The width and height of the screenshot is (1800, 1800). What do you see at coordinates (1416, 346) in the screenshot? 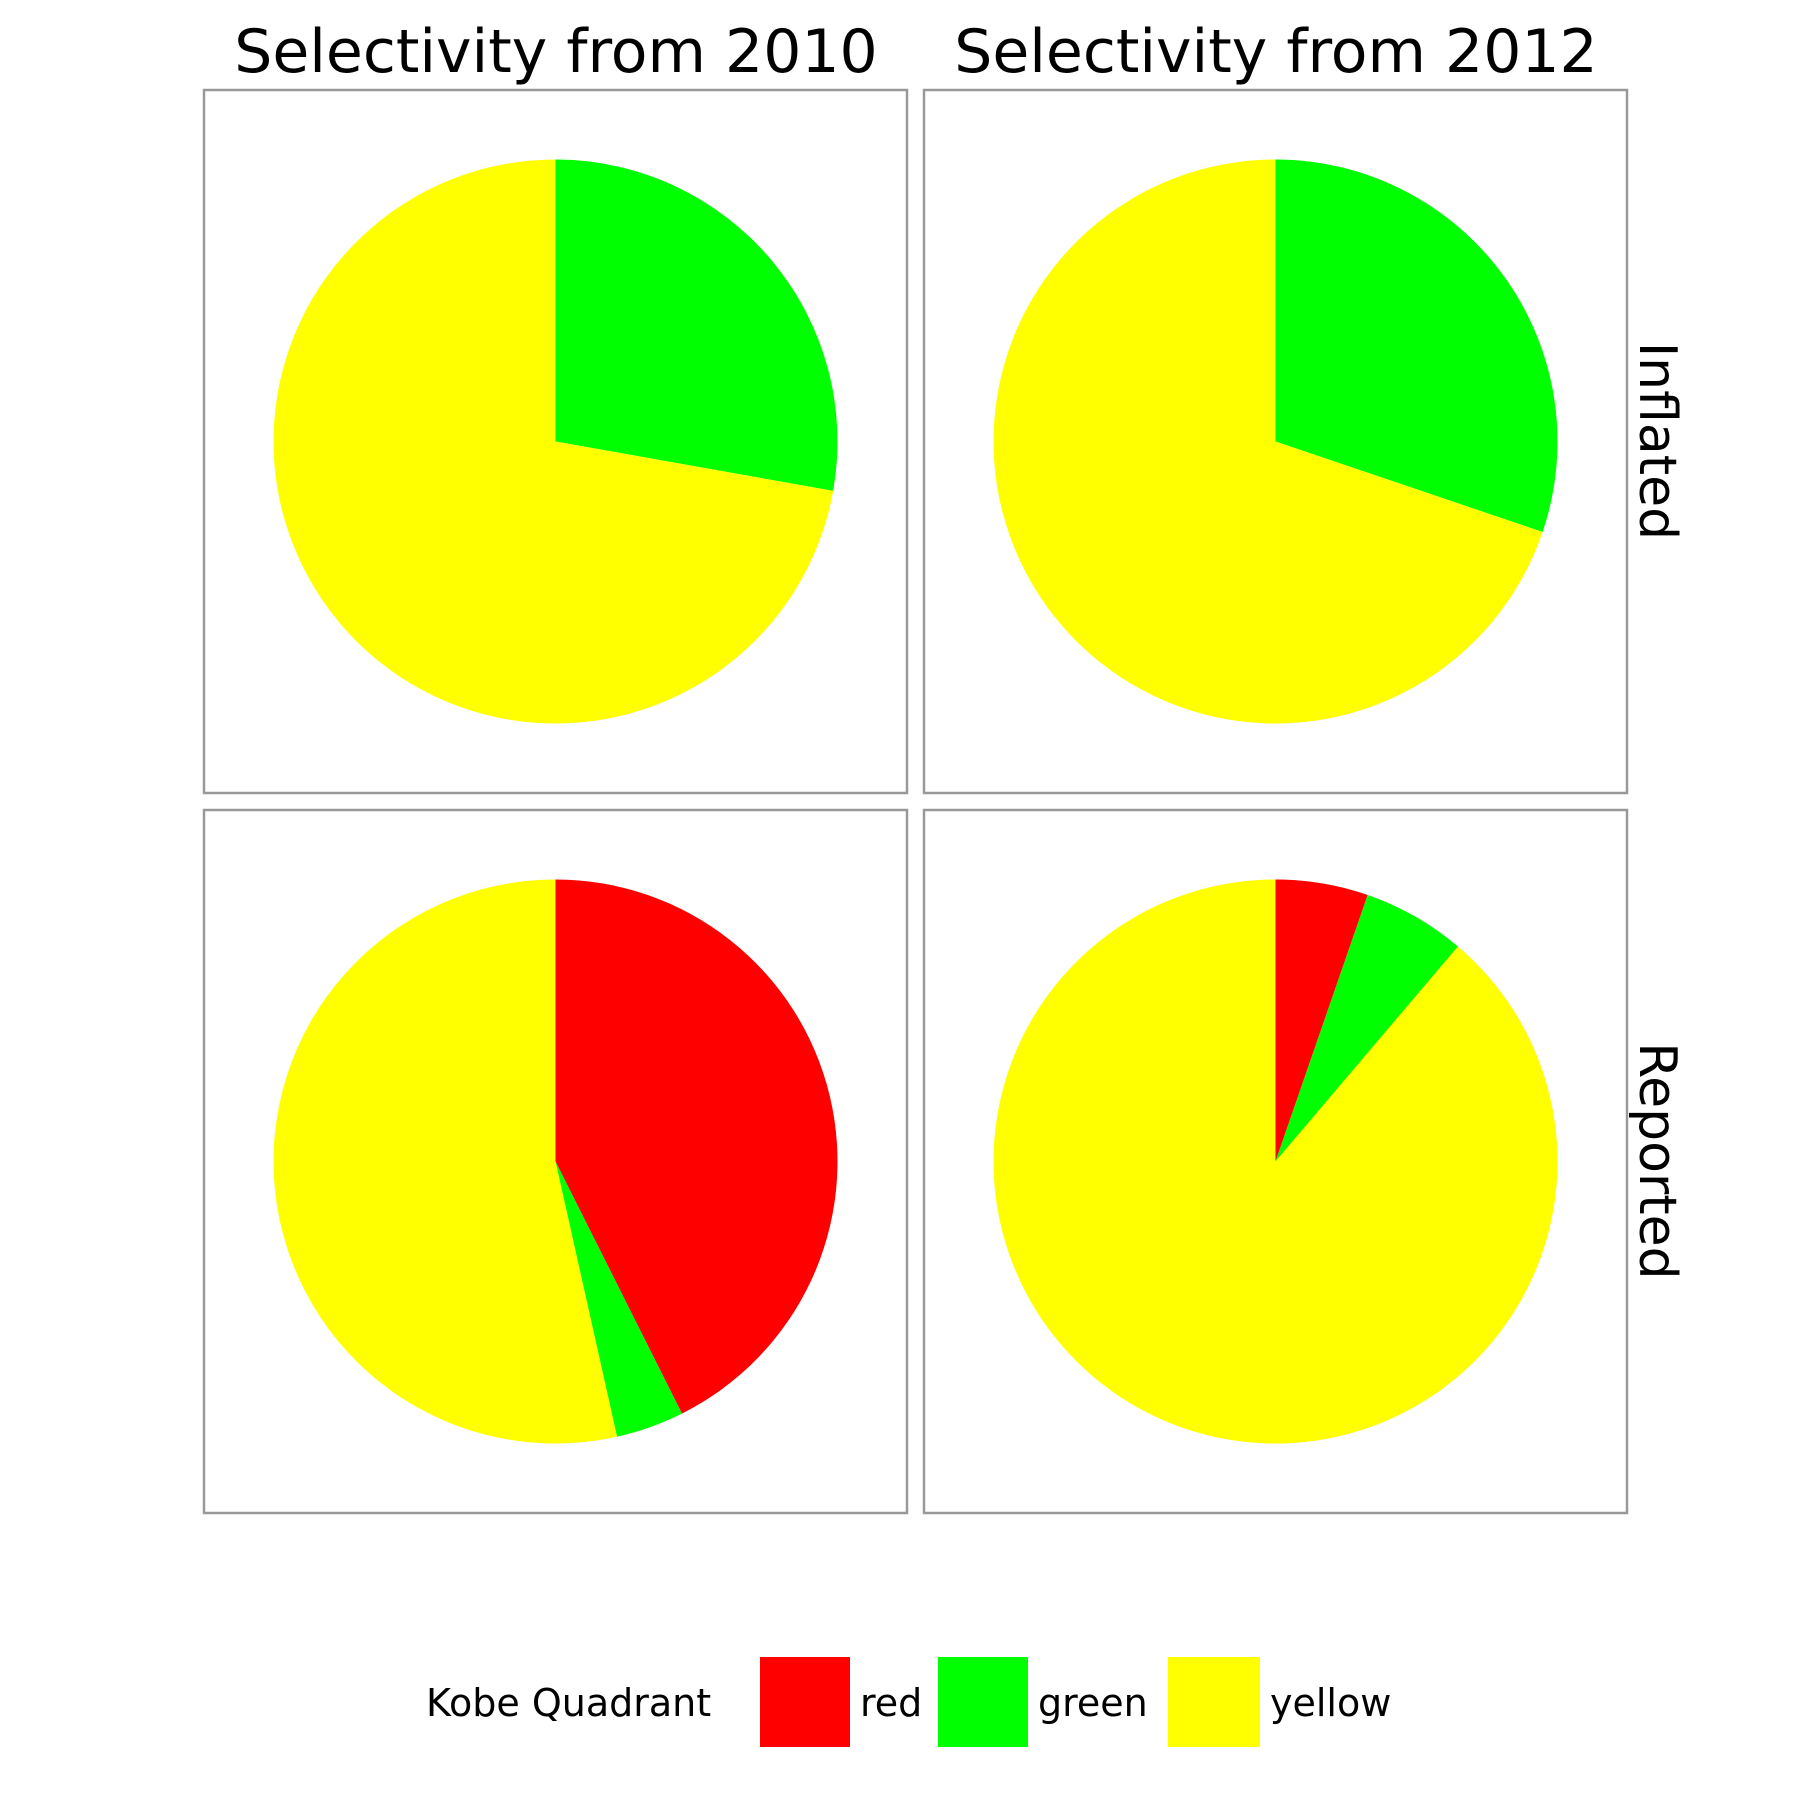
I see `panel-inflated-selectivity-from-2012-slice-green` at bounding box center [1416, 346].